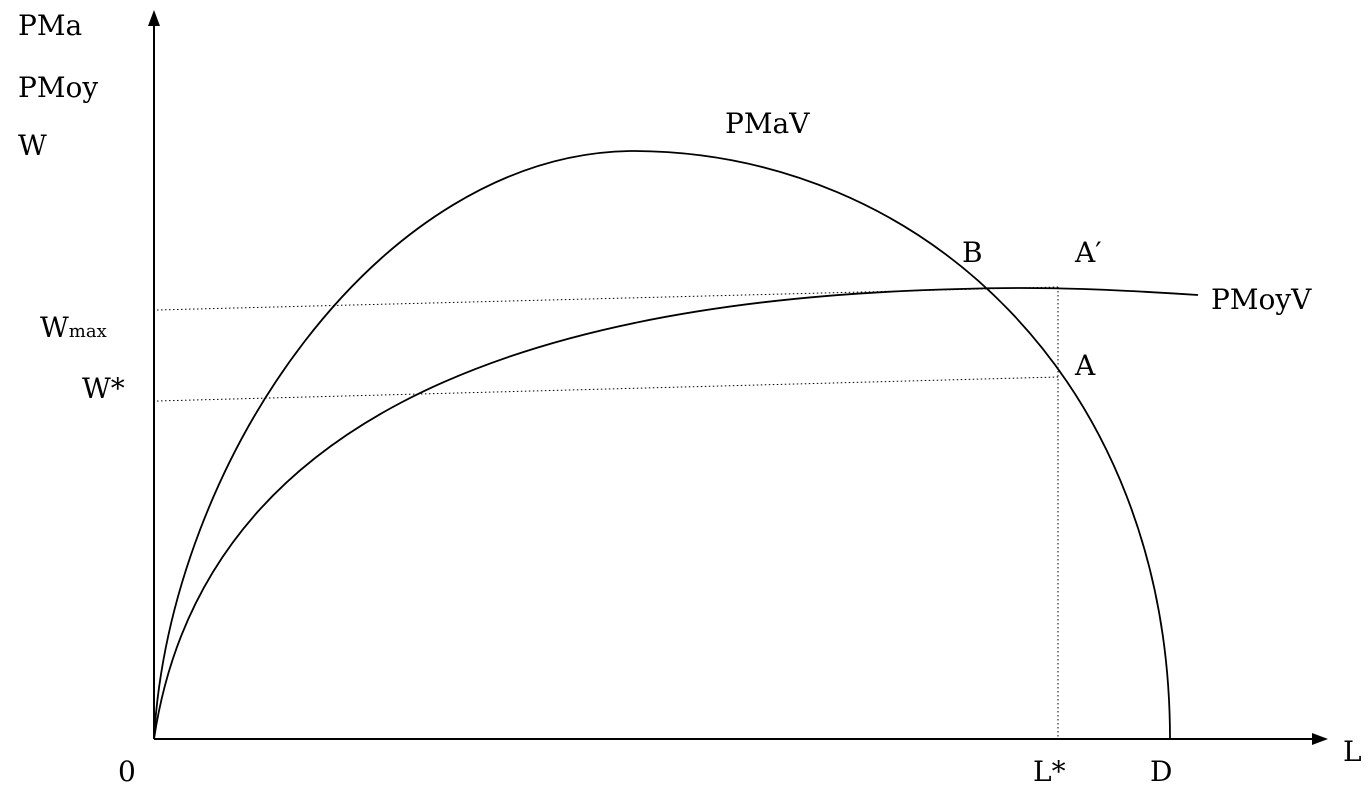 The height and width of the screenshot is (787, 1372). What do you see at coordinates (1161, 771) in the screenshot?
I see `d-label: D` at bounding box center [1161, 771].